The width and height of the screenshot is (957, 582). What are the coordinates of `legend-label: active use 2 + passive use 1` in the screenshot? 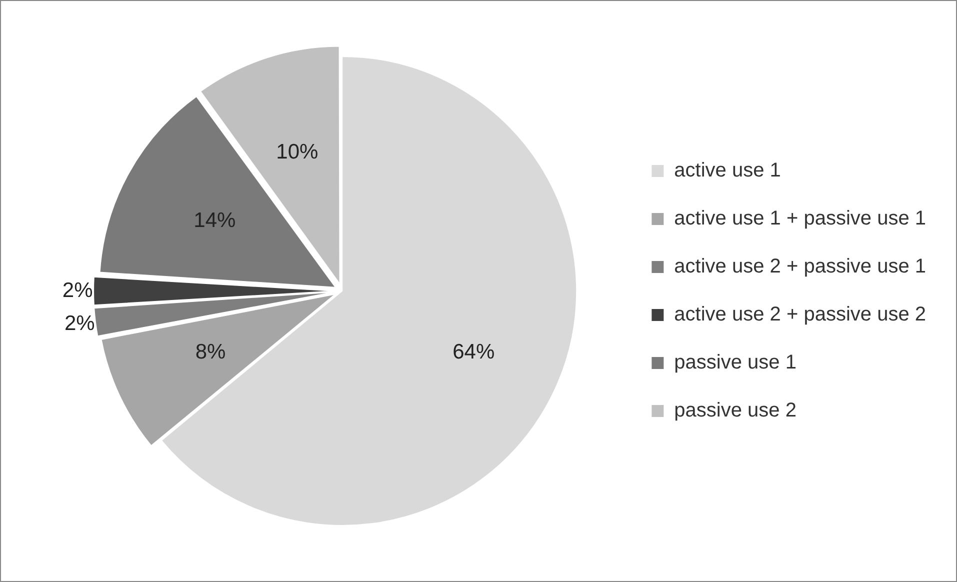 It's located at (800, 267).